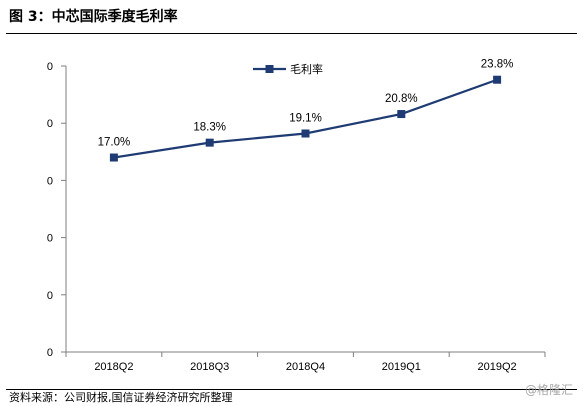 Image resolution: width=583 pixels, height=406 pixels. Describe the element at coordinates (93, 17) in the screenshot. I see `figure-title: 图 3：中芯国际季度毛利率` at that location.